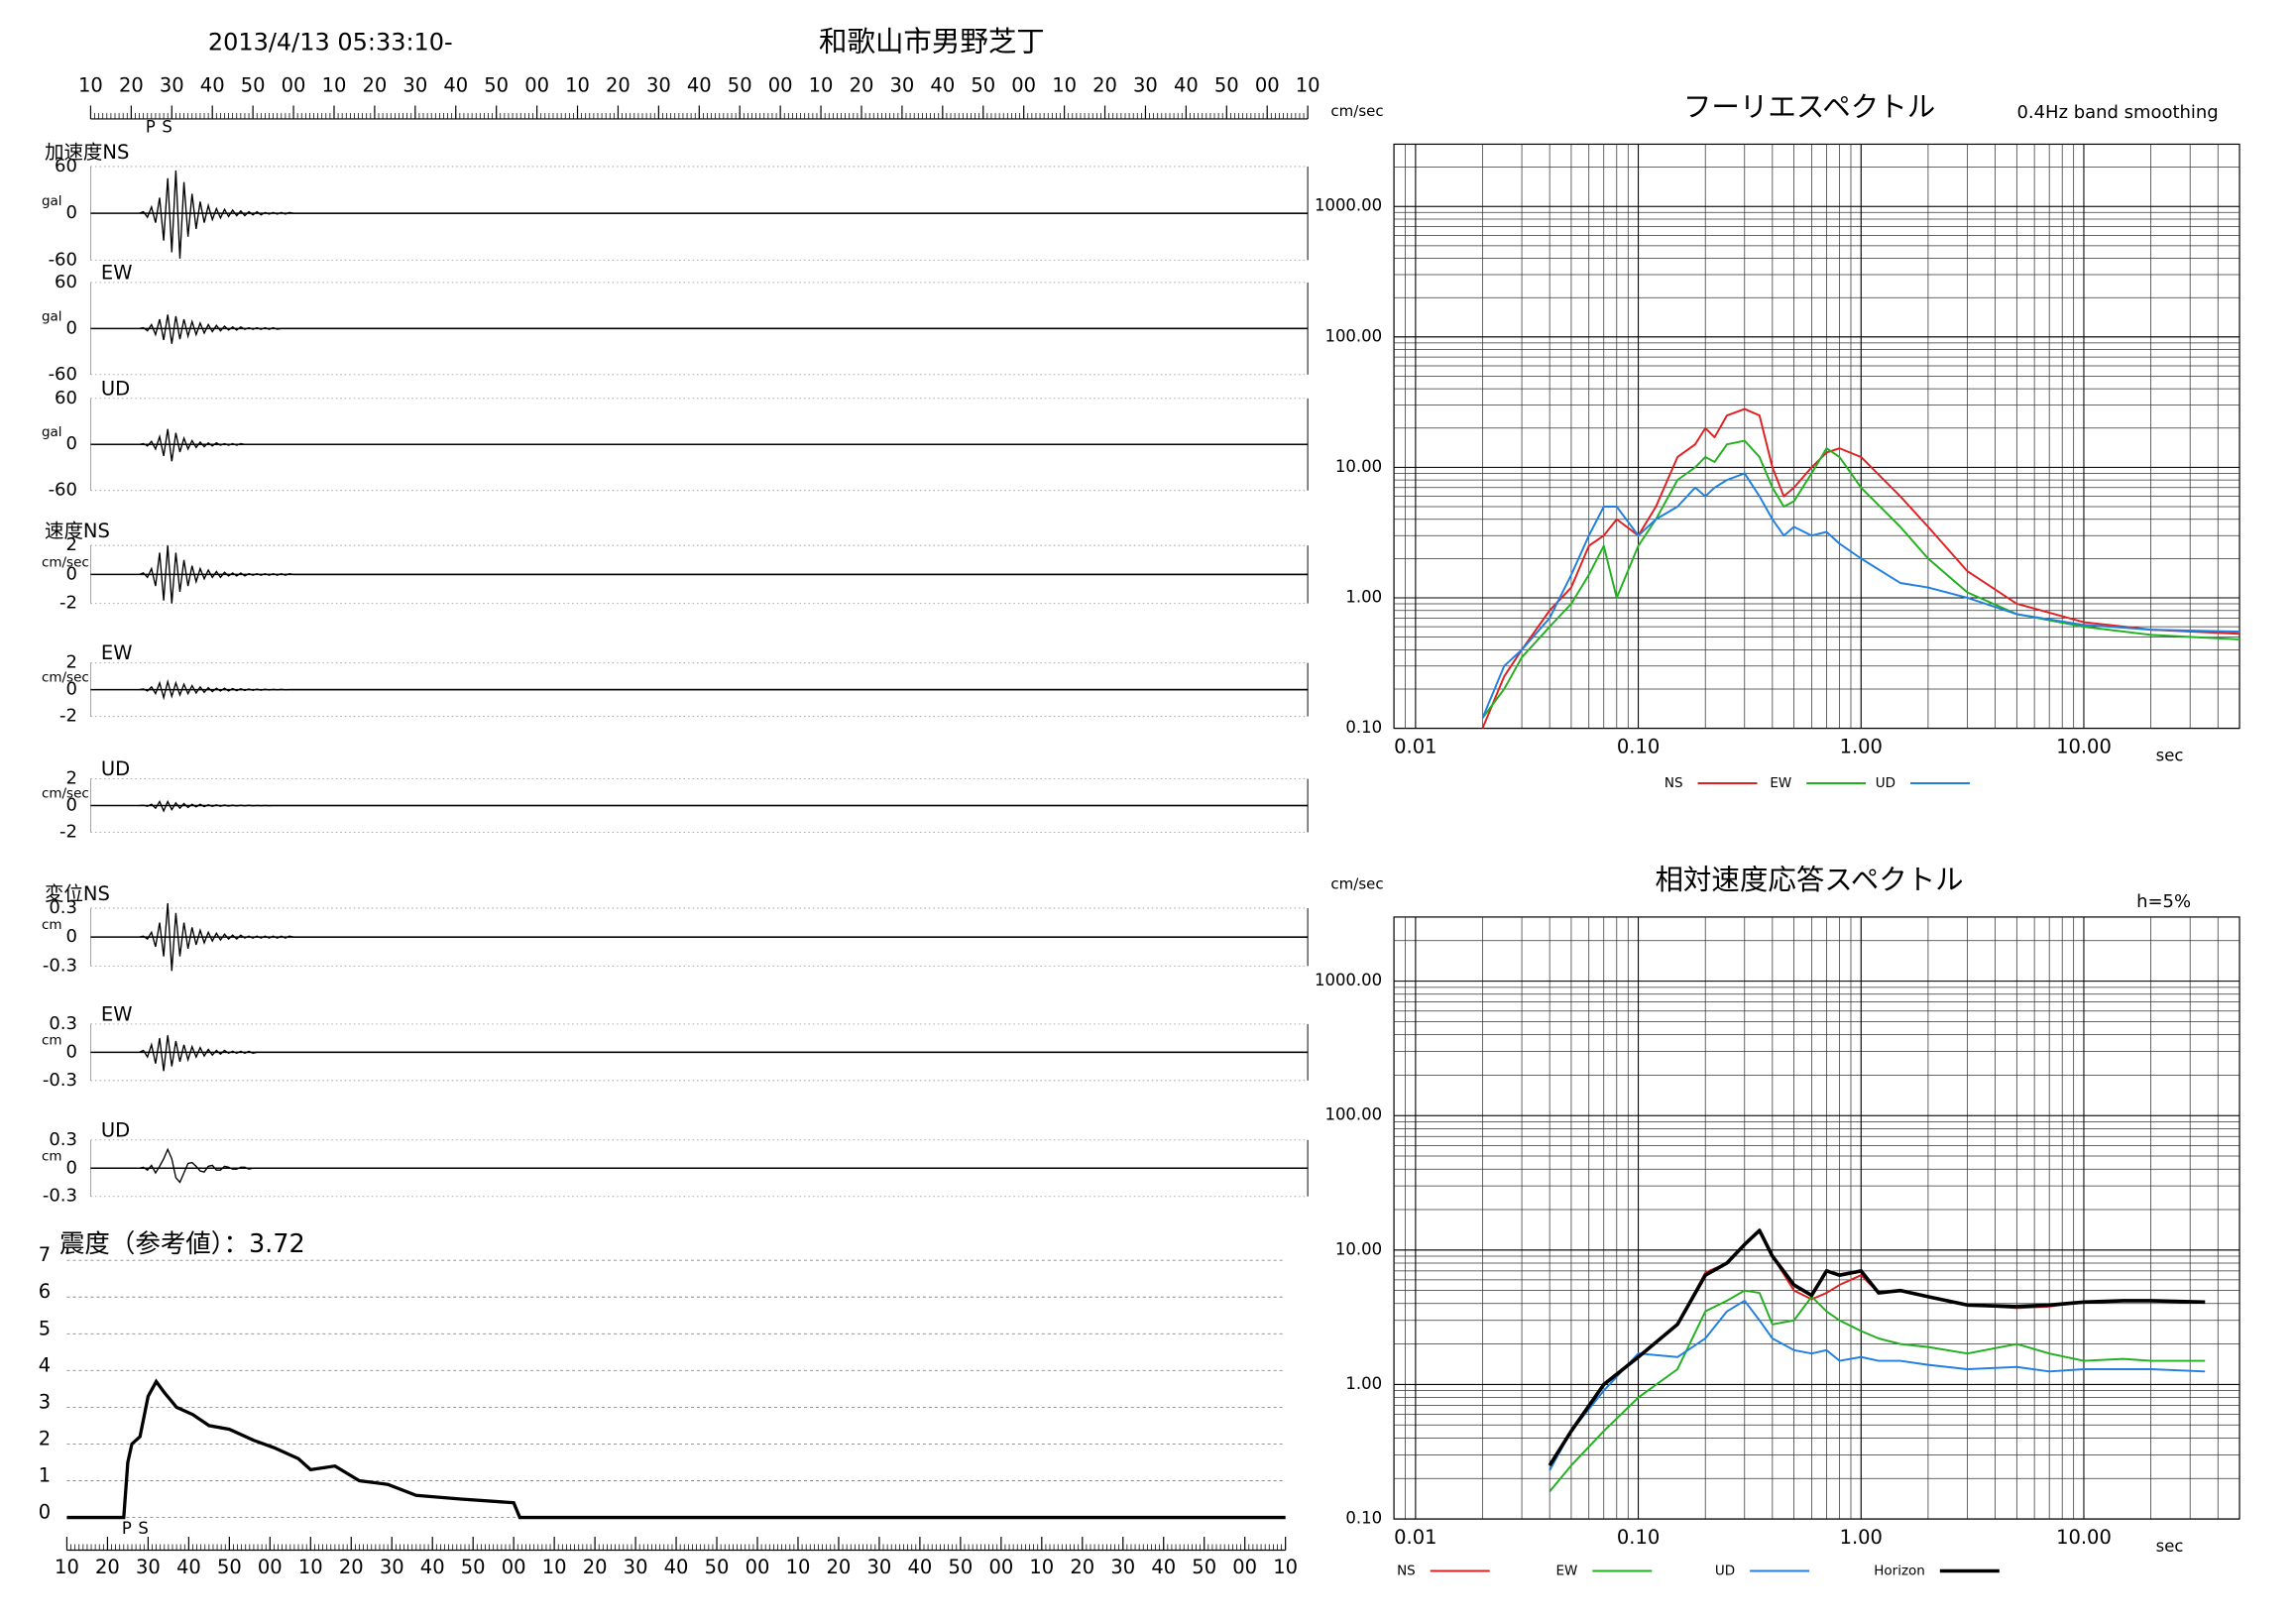 This screenshot has width=2296, height=1623. What do you see at coordinates (45, 1254) in the screenshot?
I see `y-tick-label: 7` at bounding box center [45, 1254].